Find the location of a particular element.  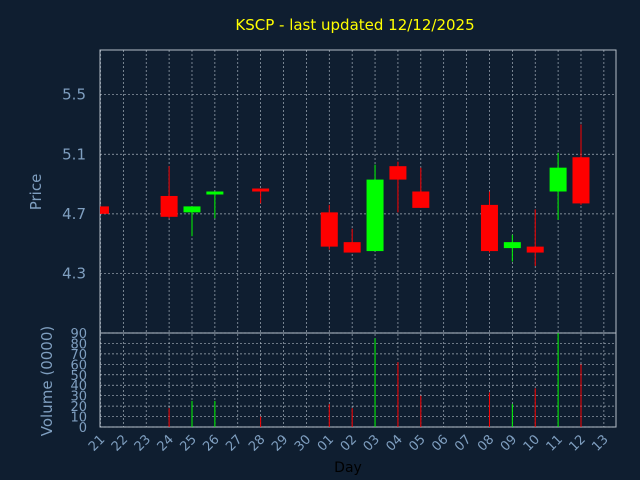

x-tick-label: 23 is located at coordinates (143, 443).